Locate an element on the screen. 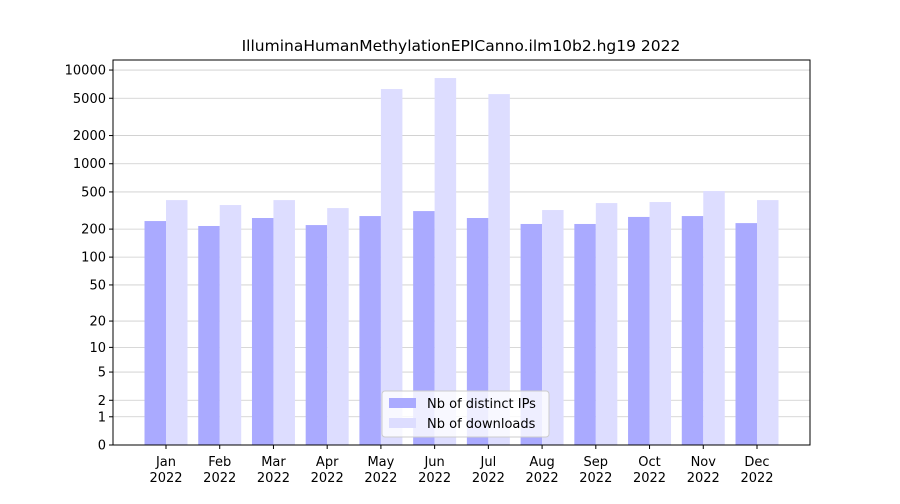 This screenshot has width=900, height=504. y-tick-label: 0 is located at coordinates (102, 446).